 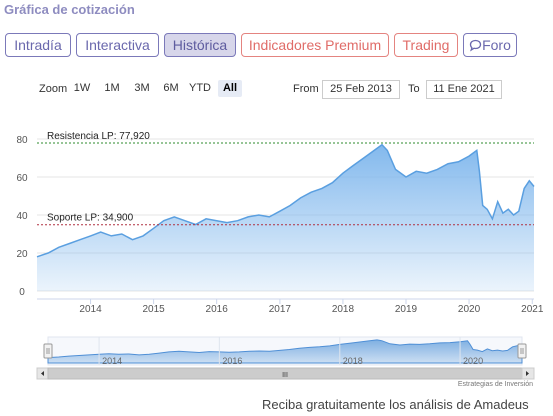 I want to click on navigator-tick-label: 2020, so click(x=473, y=361).